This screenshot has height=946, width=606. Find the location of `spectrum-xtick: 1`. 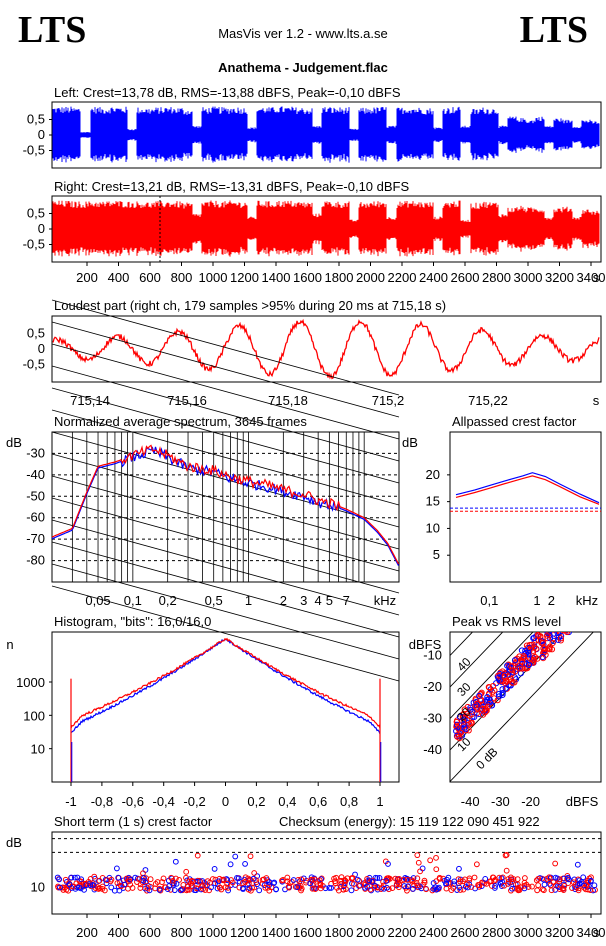

spectrum-xtick: 1 is located at coordinates (248, 600).